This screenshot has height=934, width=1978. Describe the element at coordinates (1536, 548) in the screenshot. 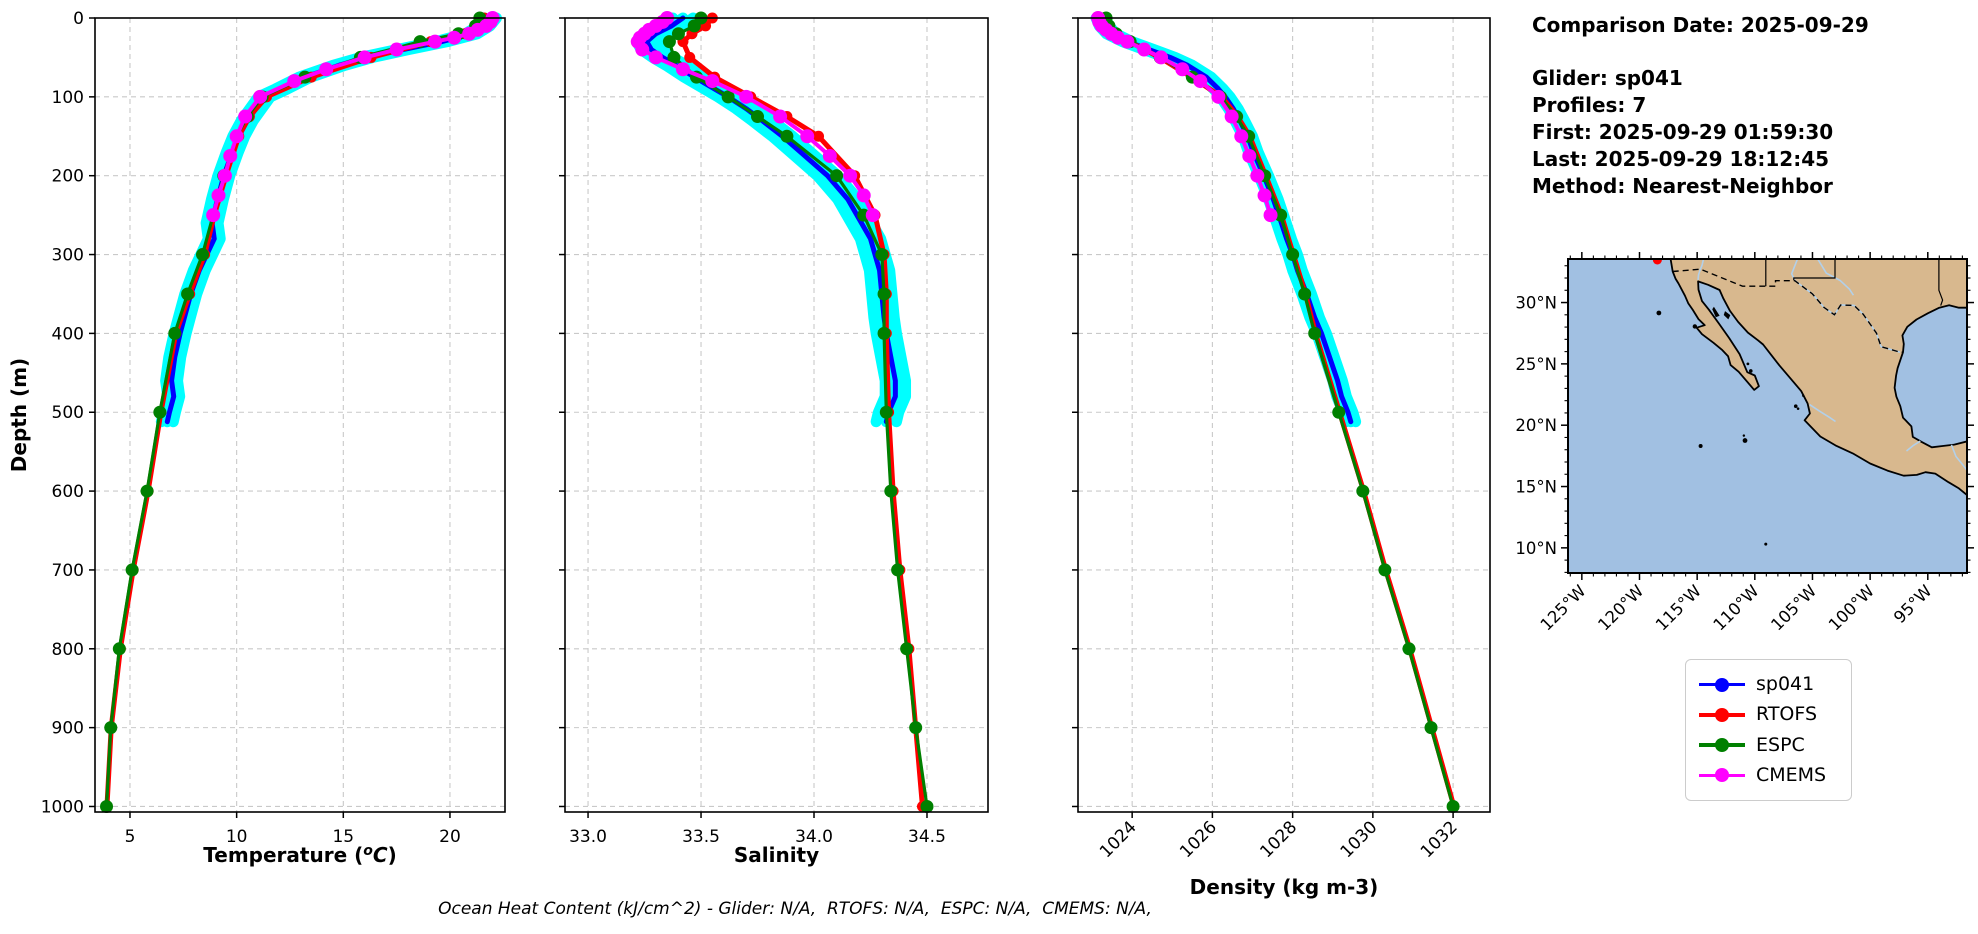

I see `svg-text: 10°N` at that location.